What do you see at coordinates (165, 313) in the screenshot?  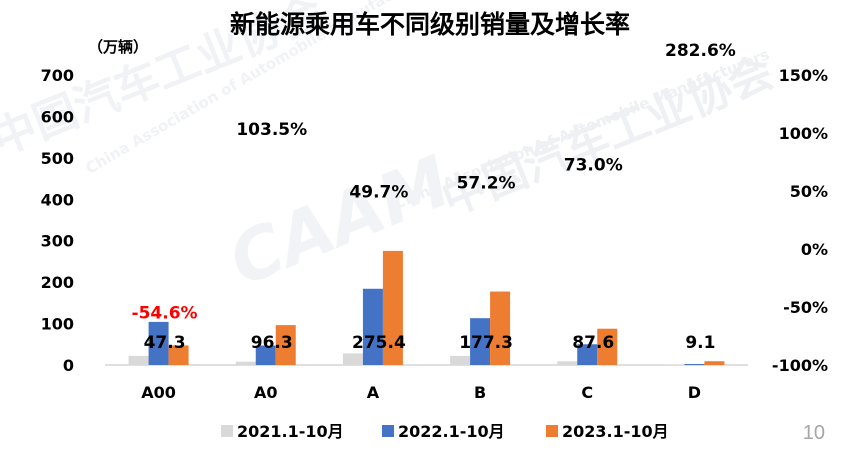 I see `growth-rate-label: -54.6%` at bounding box center [165, 313].